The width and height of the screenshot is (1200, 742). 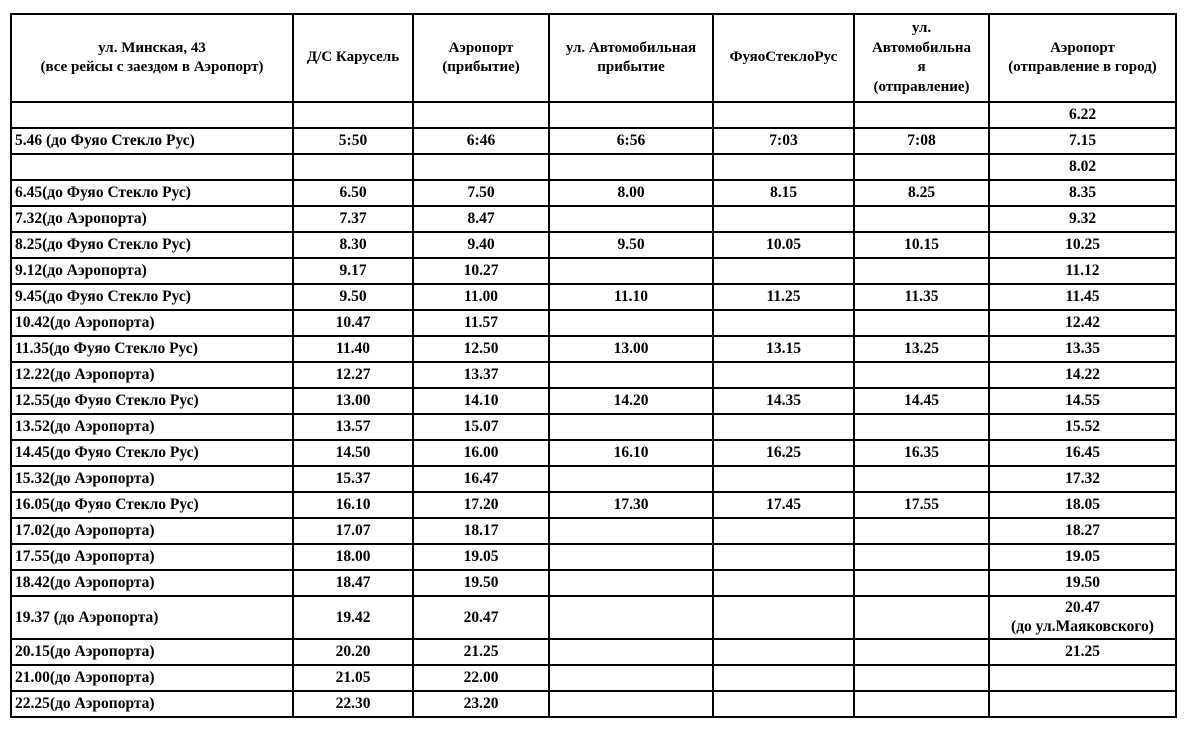 What do you see at coordinates (1082, 557) in the screenshot?
I see `time-cell: 19.05` at bounding box center [1082, 557].